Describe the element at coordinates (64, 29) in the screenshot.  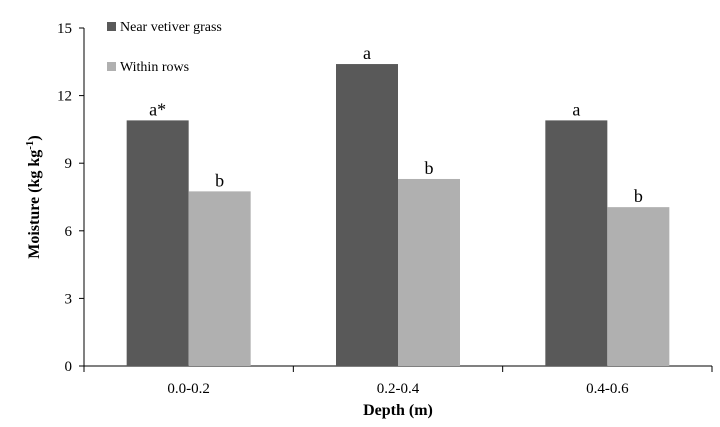
I see `y-tick-label: 15` at that location.